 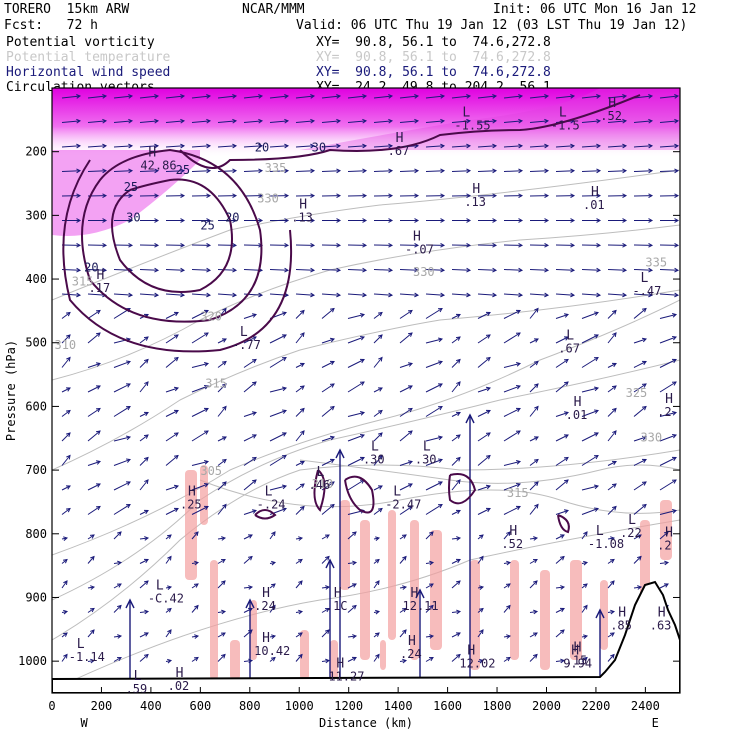 I want to click on extremum-value: .59, so click(x=137, y=689).